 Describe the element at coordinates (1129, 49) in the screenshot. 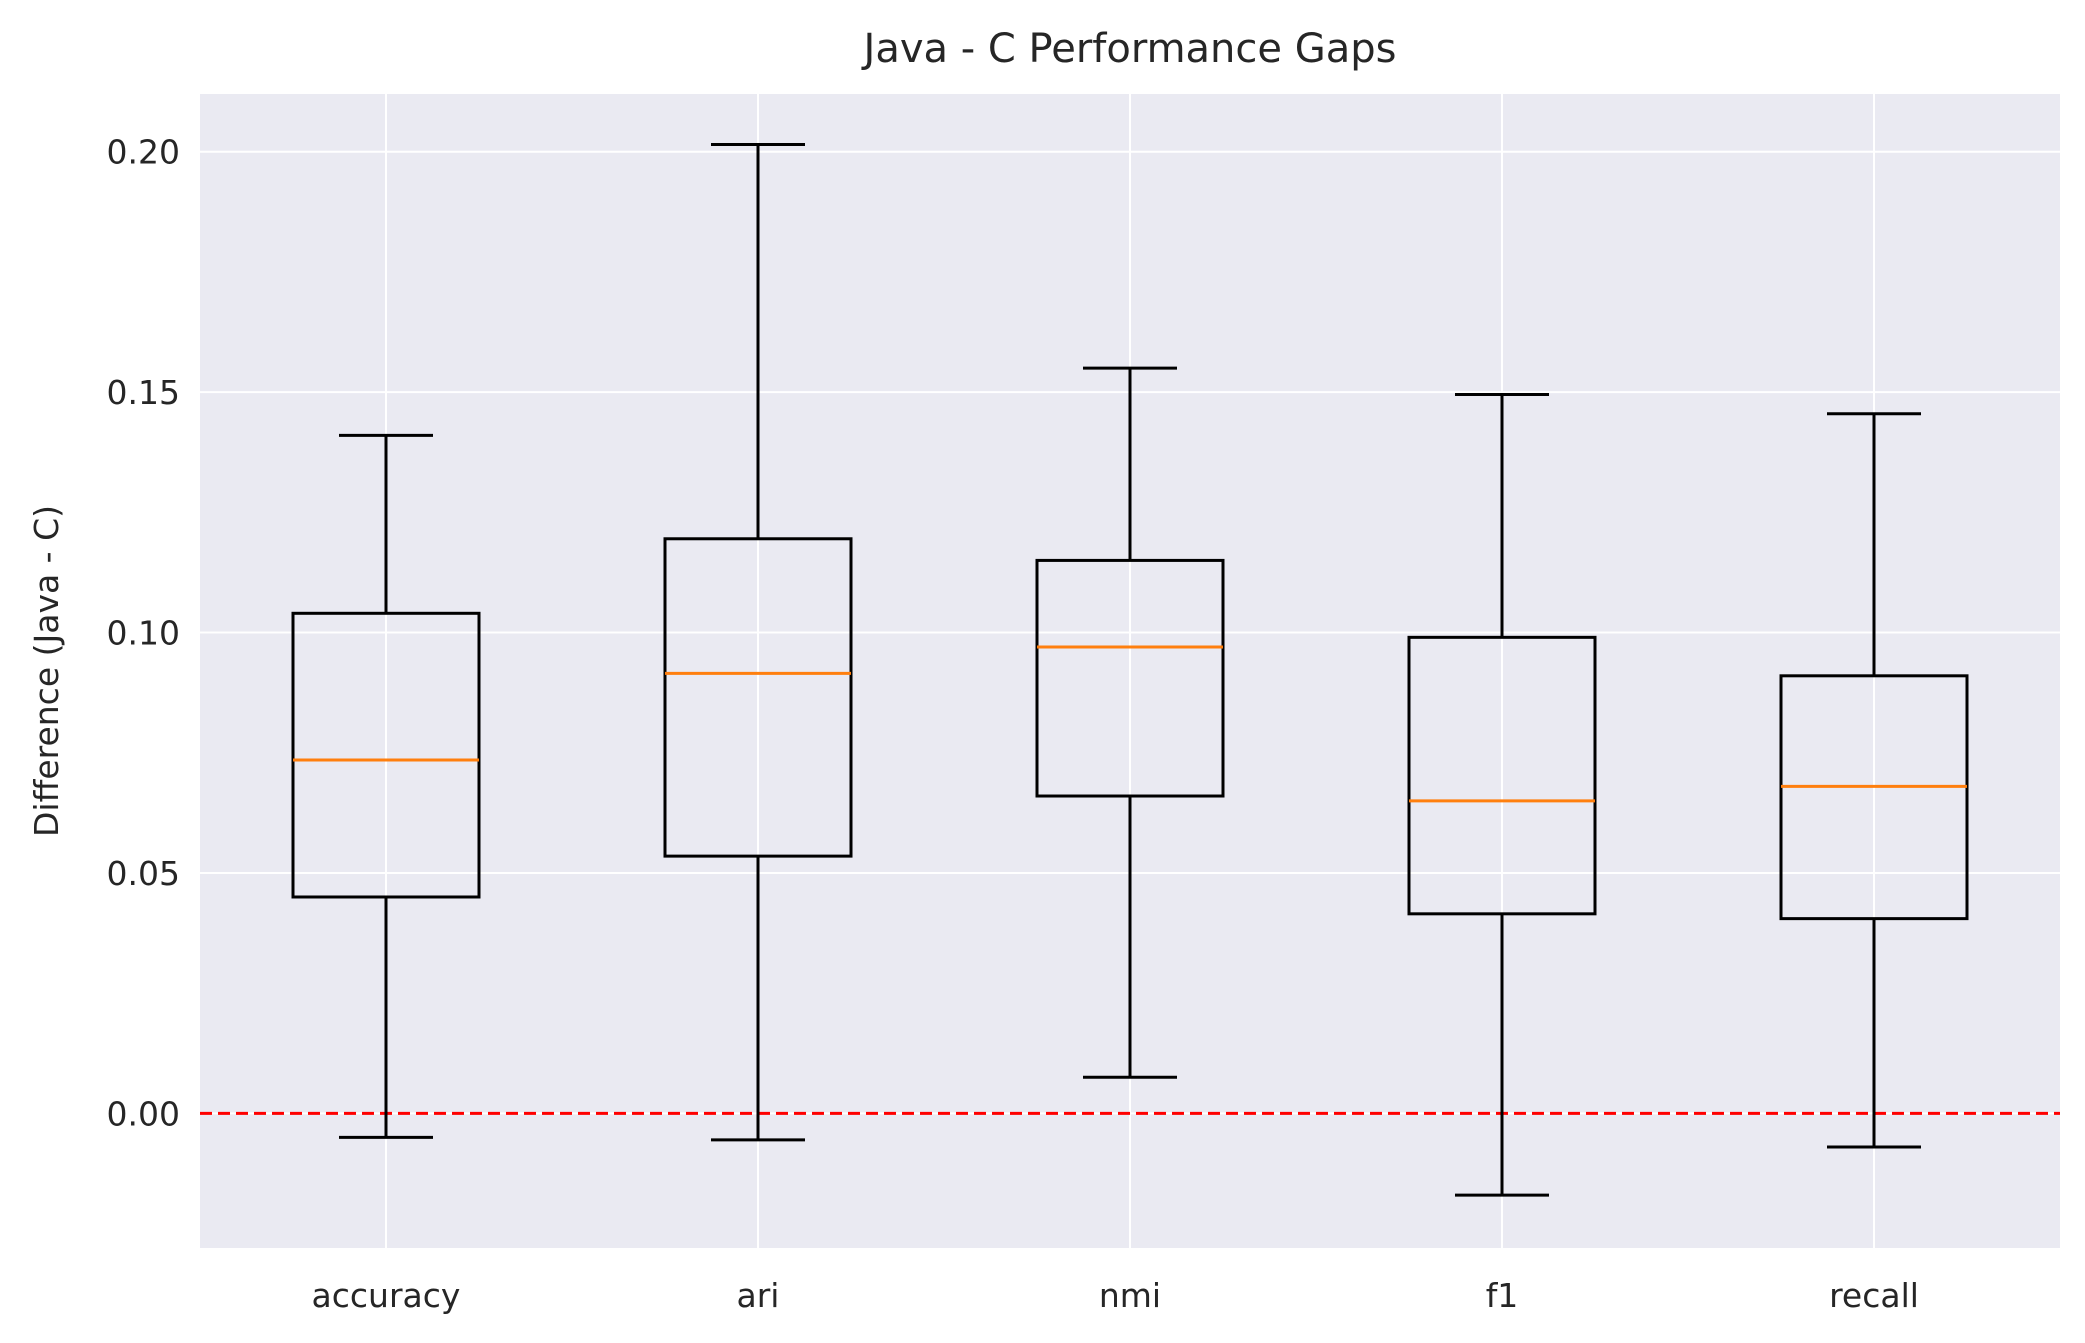

I see `chart-title: Java - C Performance Gaps` at that location.